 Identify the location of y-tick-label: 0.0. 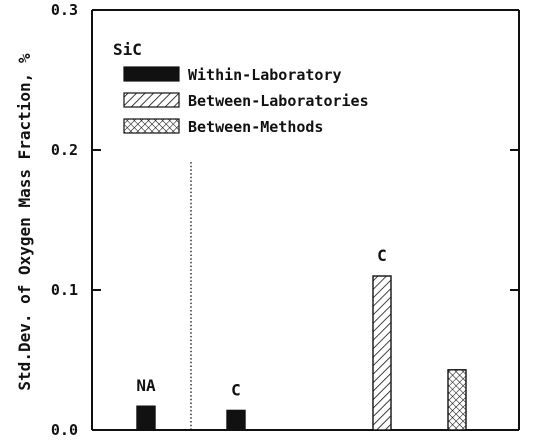
(64, 429).